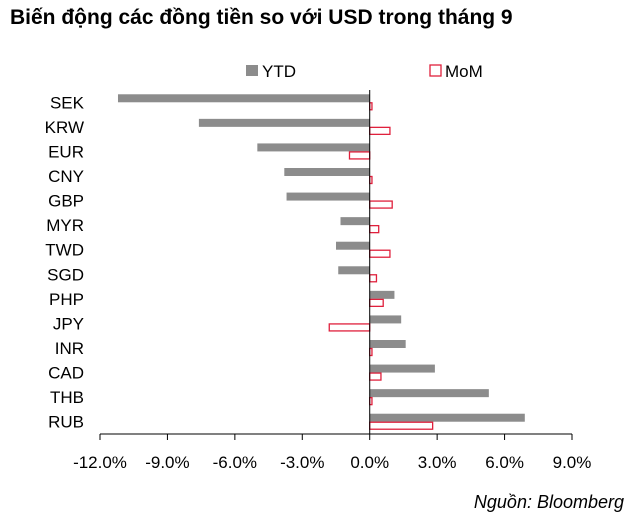 The image size is (638, 522). What do you see at coordinates (66, 373) in the screenshot?
I see `category-label-cad: CAD` at bounding box center [66, 373].